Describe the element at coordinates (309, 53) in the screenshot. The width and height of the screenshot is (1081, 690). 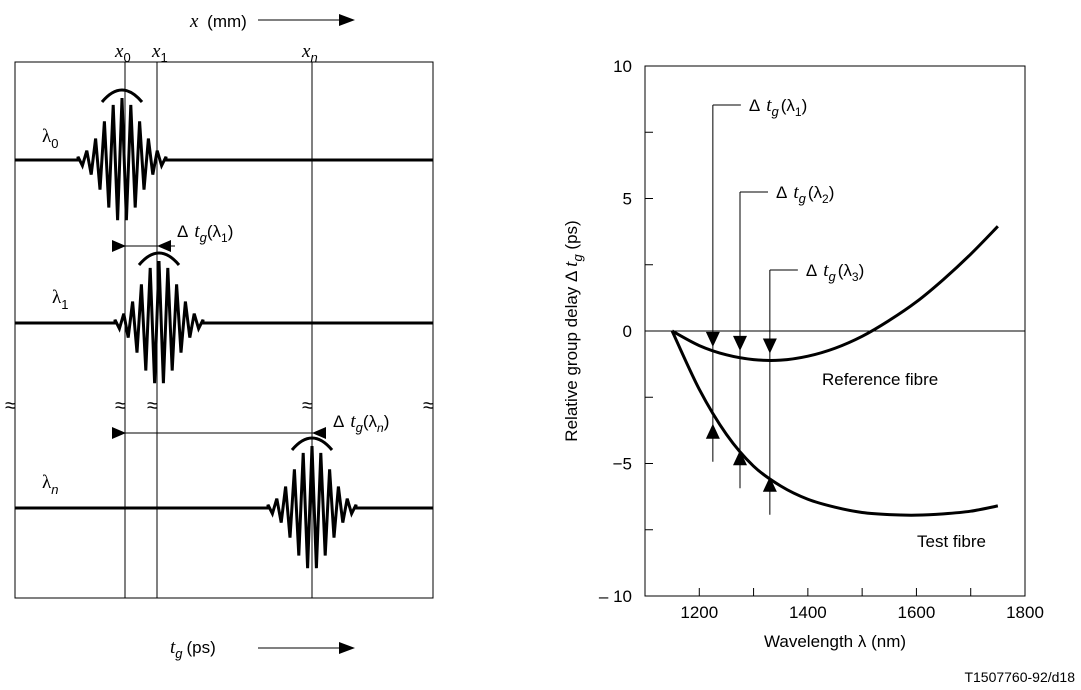
I see `label-xn: xn` at that location.